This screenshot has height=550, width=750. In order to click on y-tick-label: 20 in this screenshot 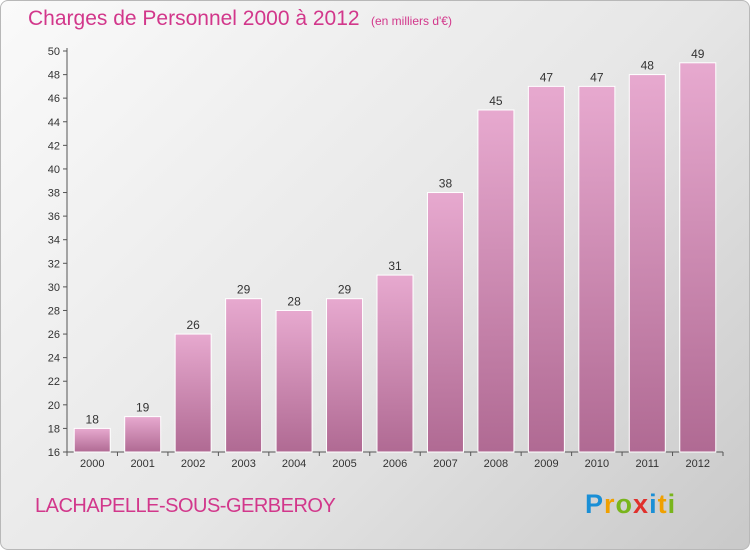, I will do `click(54, 406)`.